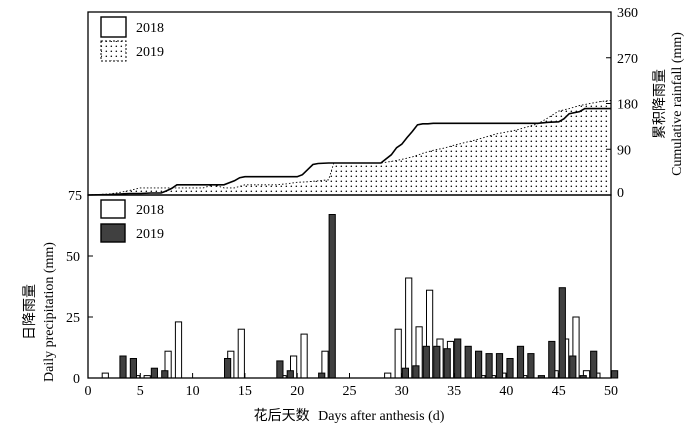  What do you see at coordinates (402, 391) in the screenshot?
I see `x-tick-label: 30` at bounding box center [402, 391].